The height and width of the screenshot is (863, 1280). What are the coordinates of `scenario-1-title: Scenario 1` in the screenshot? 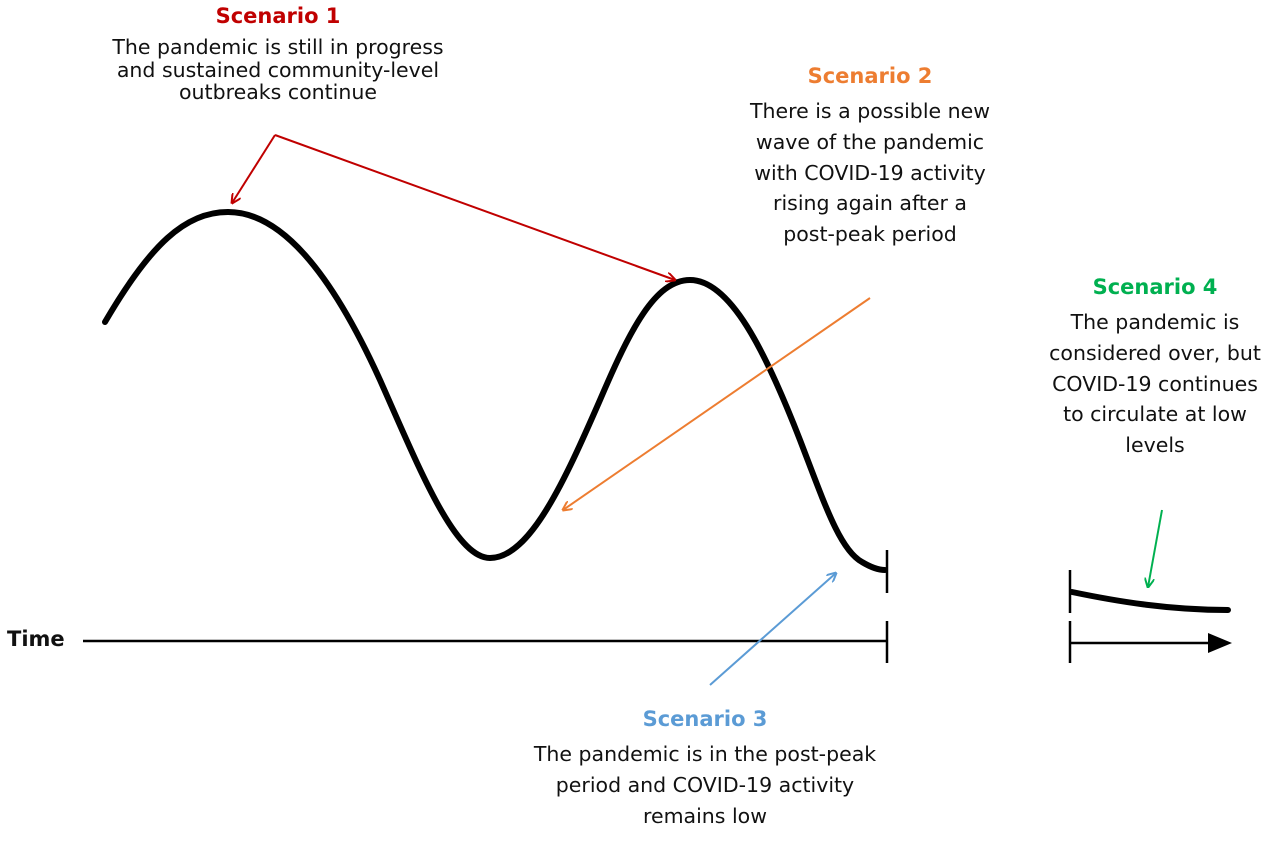 It's located at (278, 16).